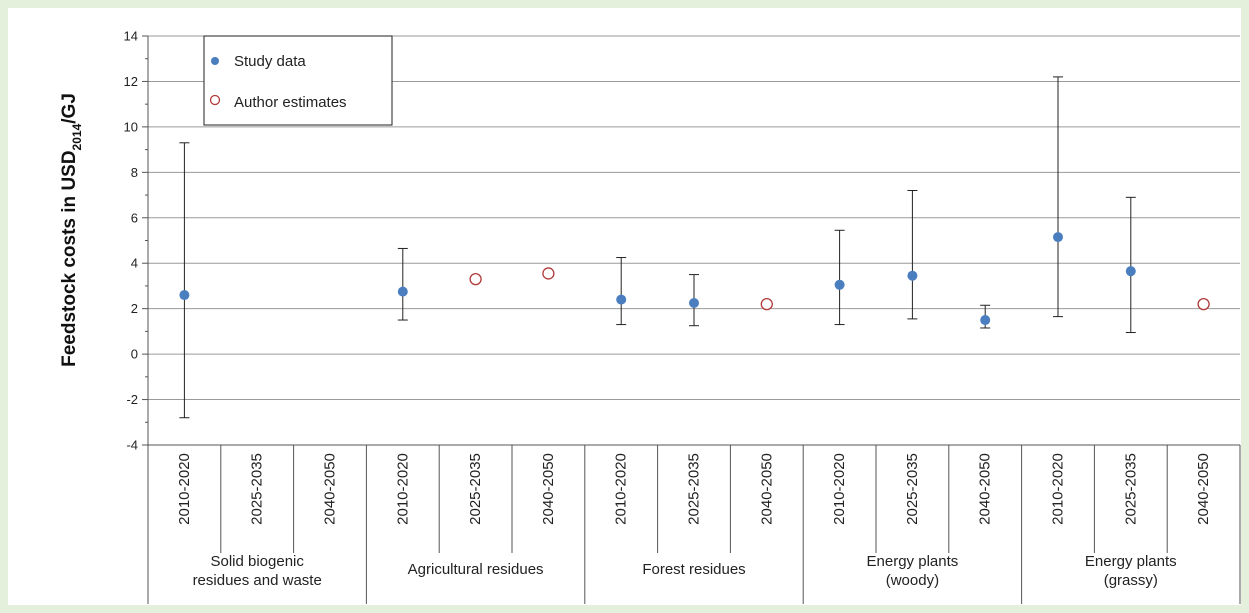 This screenshot has height=613, width=1249. I want to click on y-tick-label: 6, so click(134, 217).